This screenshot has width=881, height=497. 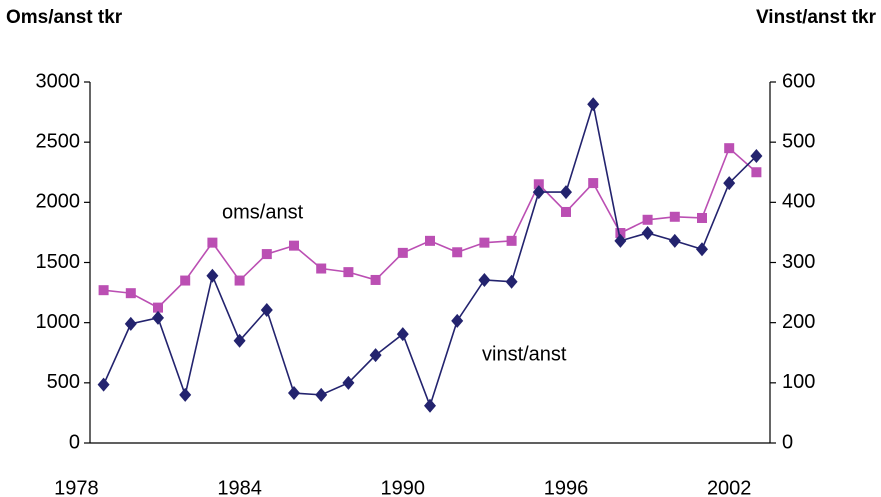 I want to click on x-tick-label: 1990, so click(x=403, y=487).